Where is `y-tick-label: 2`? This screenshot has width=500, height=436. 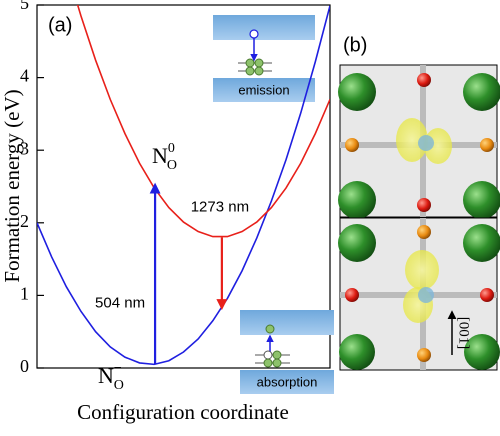
y-tick-label: 2 is located at coordinates (24, 221).